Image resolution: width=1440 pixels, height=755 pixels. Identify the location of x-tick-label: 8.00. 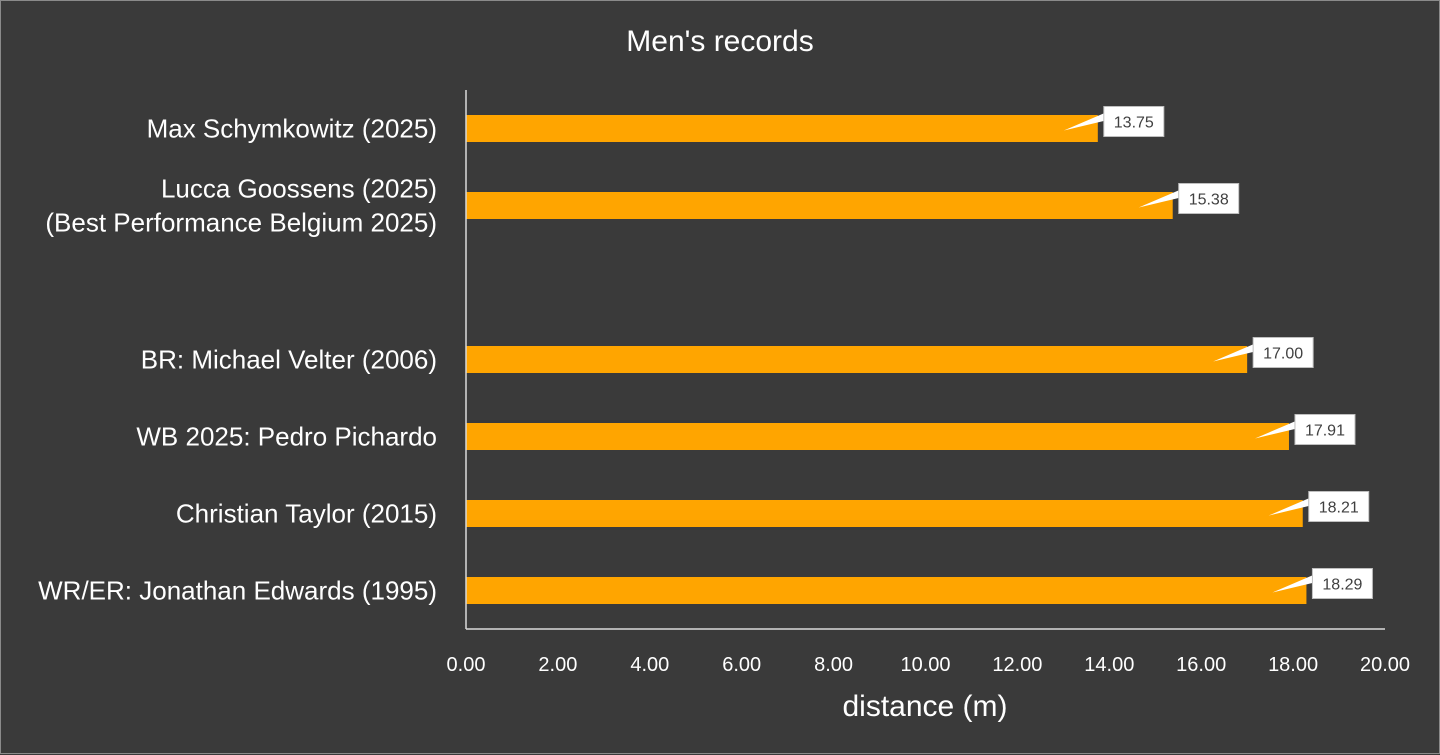
(833, 665).